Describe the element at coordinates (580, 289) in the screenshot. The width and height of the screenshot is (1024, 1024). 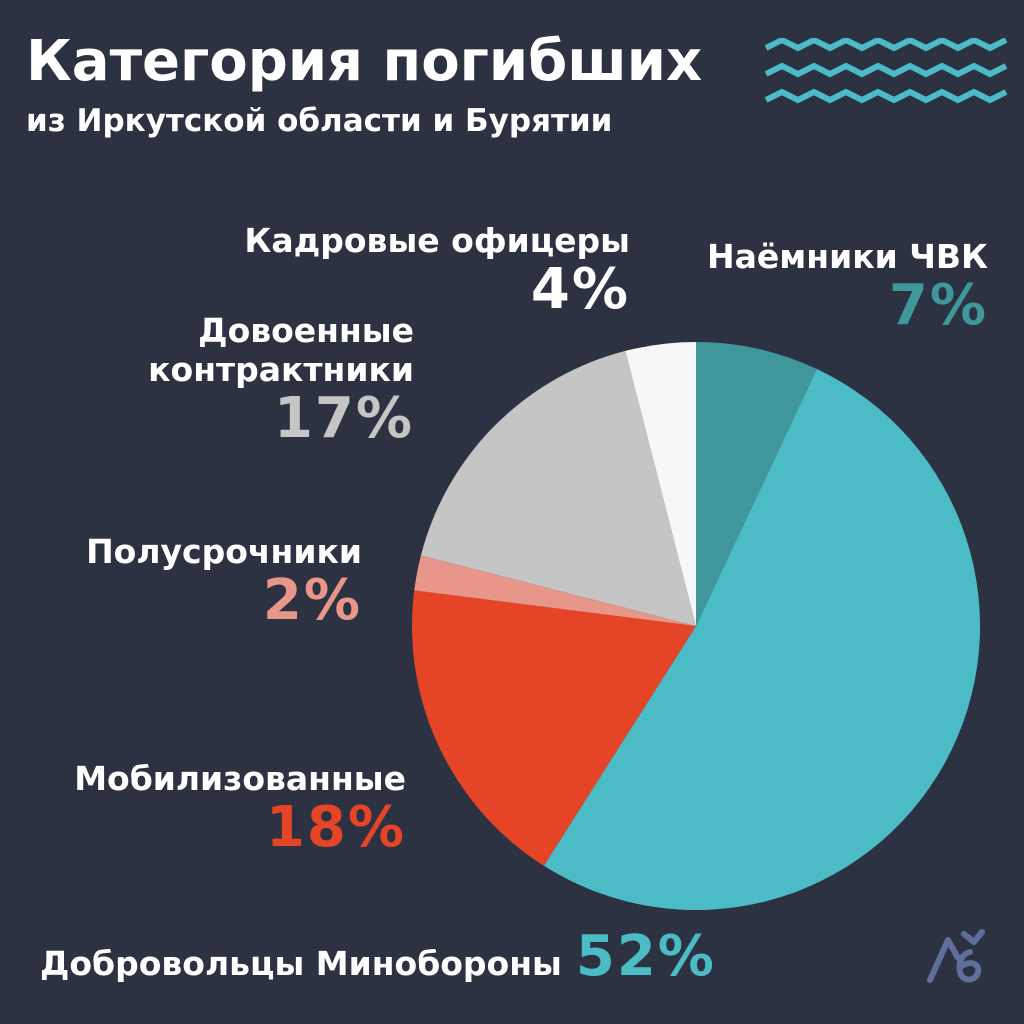
I see `slice-percent: 4%` at that location.